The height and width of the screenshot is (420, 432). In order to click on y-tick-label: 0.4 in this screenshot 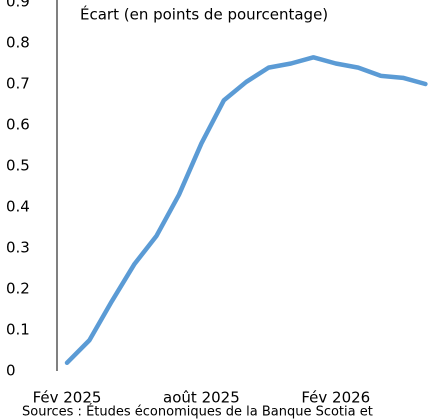, I will do `click(18, 207)`.